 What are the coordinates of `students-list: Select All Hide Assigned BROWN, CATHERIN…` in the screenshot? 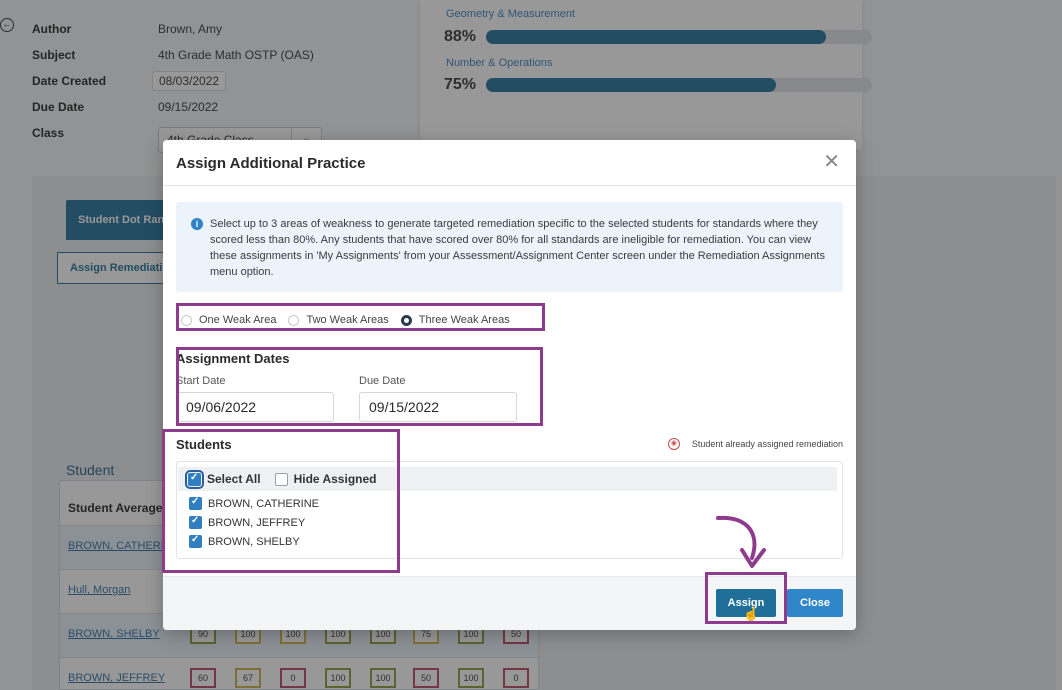 It's located at (509, 510).